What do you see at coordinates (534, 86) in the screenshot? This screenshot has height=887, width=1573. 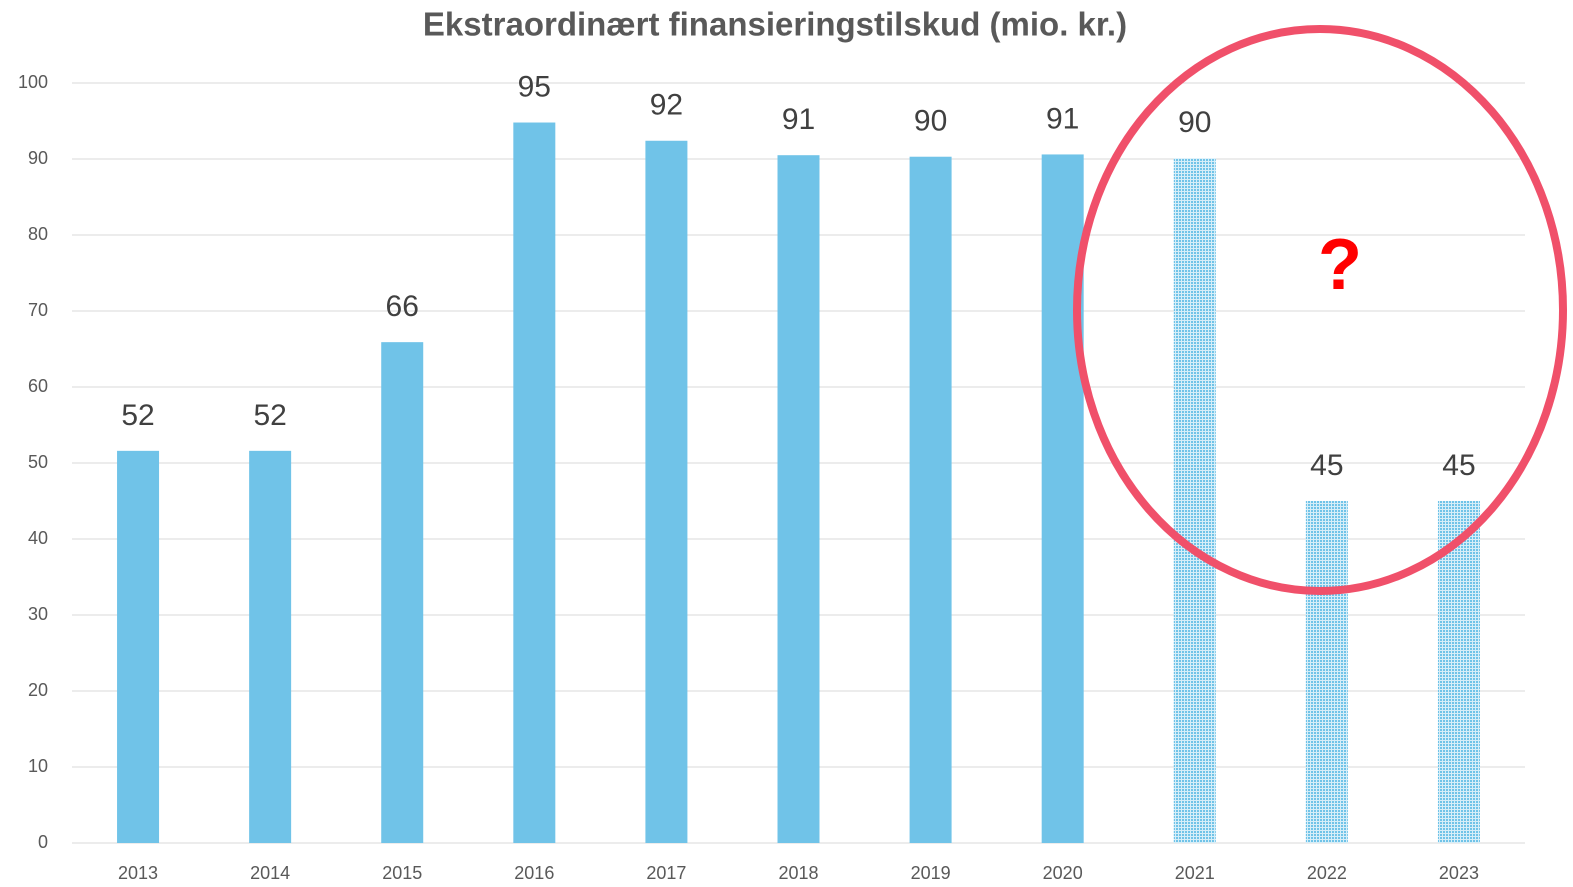 I see `value-label: 95` at bounding box center [534, 86].